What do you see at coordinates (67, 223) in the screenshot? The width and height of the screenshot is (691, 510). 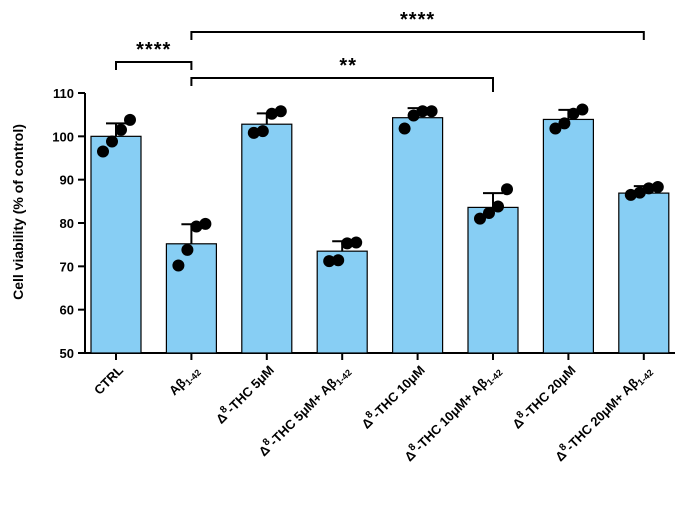 I see `y-tick-label: 80` at bounding box center [67, 223].